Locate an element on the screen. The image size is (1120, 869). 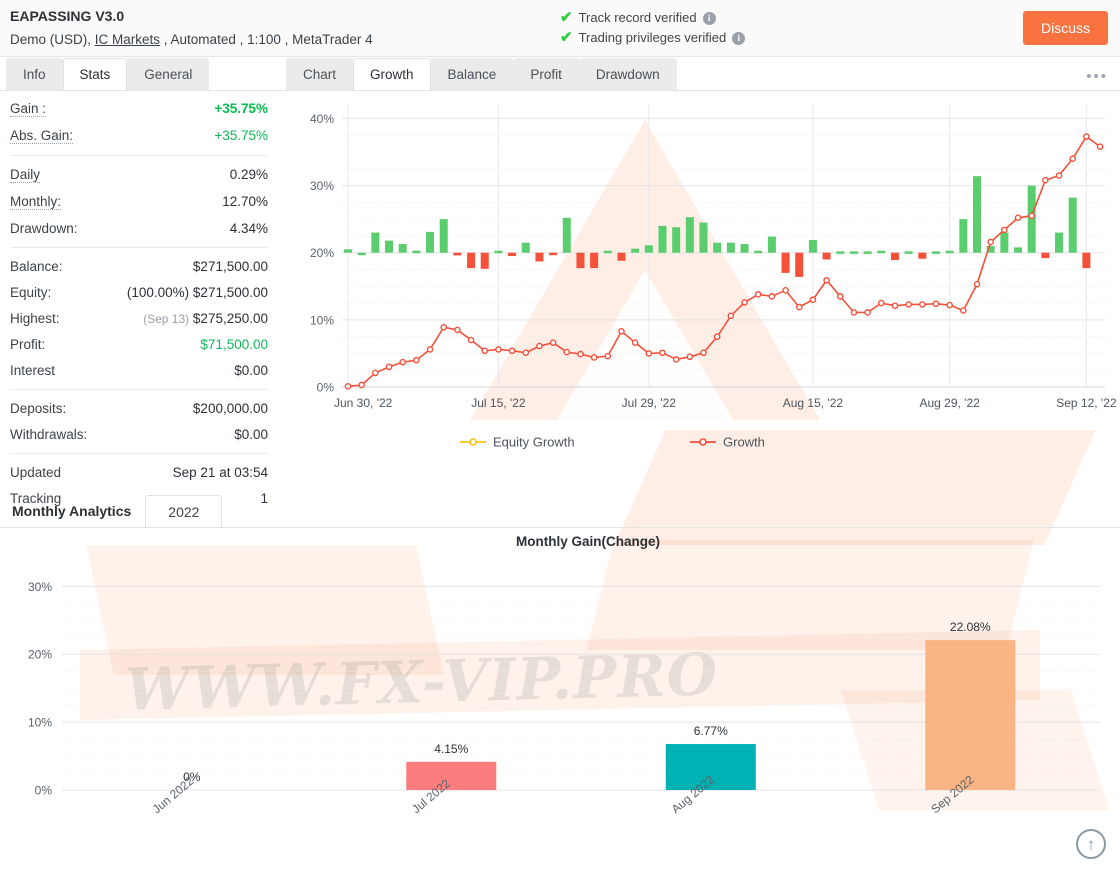
stat-value-monthly: 12.70% is located at coordinates (245, 201).